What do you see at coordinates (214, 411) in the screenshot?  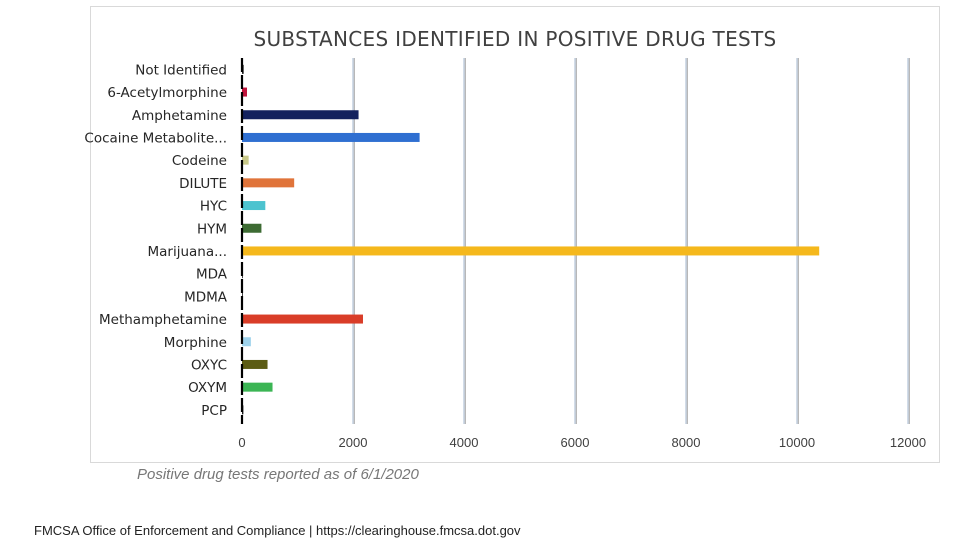 I see `y-tick-label: PCP` at bounding box center [214, 411].